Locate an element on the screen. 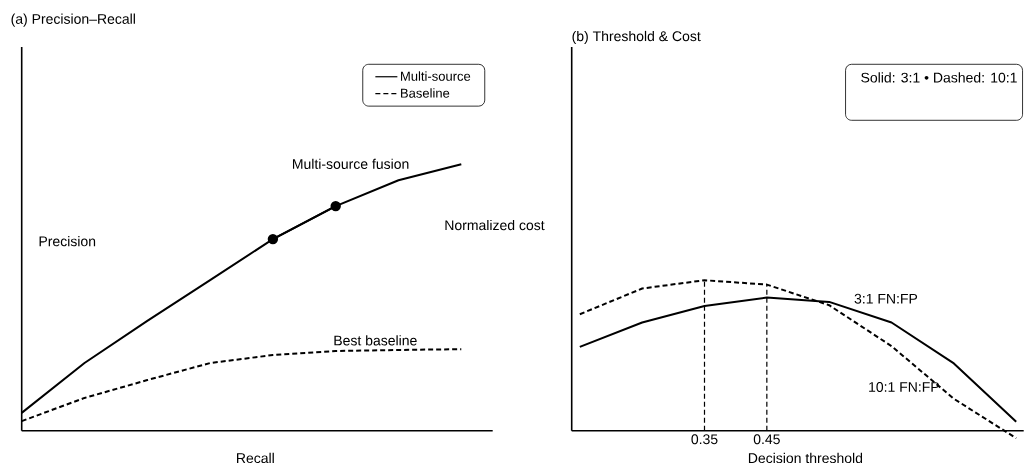 Image resolution: width=1026 pixels, height=467 pixels. legend-label: Baseline is located at coordinates (425, 93).